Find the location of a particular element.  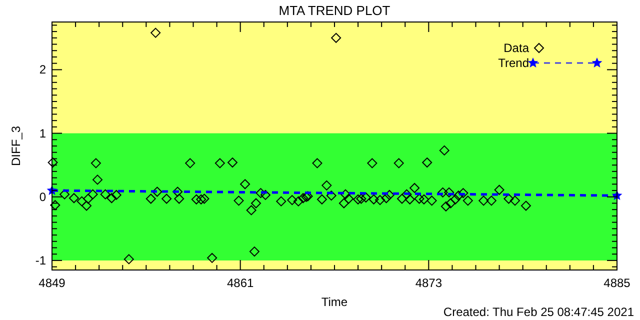

x-tick-label: 4873 is located at coordinates (428, 283).